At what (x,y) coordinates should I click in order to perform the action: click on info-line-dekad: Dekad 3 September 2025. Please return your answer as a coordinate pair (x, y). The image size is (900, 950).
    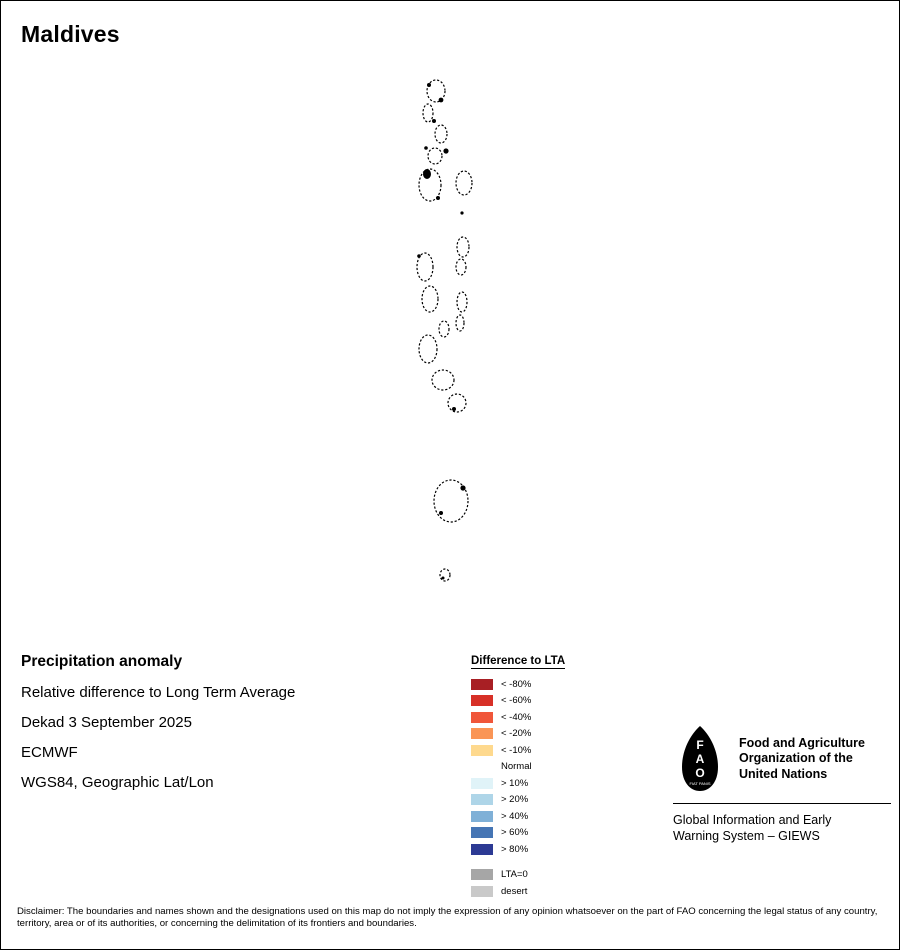
    Looking at the image, I should click on (106, 722).